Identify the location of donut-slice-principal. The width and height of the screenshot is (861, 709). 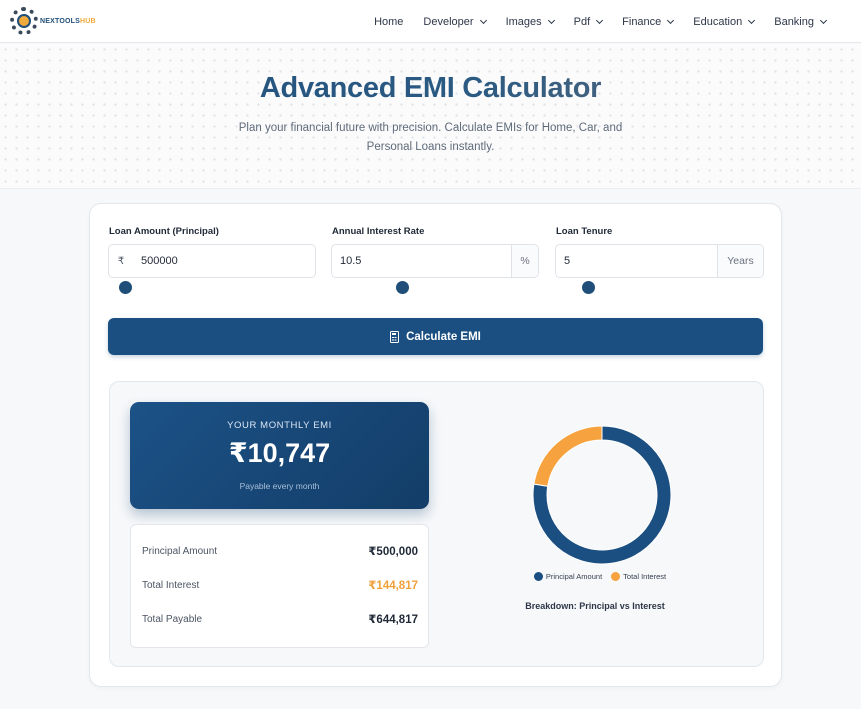
(602, 495).